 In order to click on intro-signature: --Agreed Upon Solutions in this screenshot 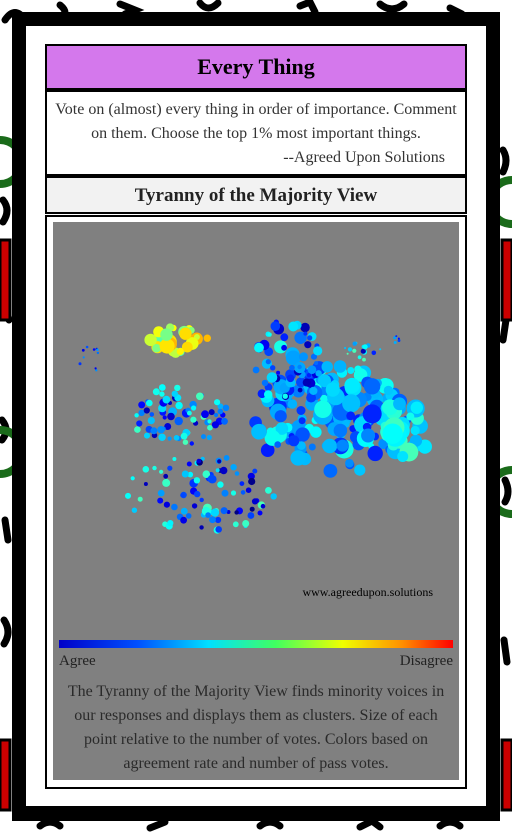, I will do `click(364, 157)`.